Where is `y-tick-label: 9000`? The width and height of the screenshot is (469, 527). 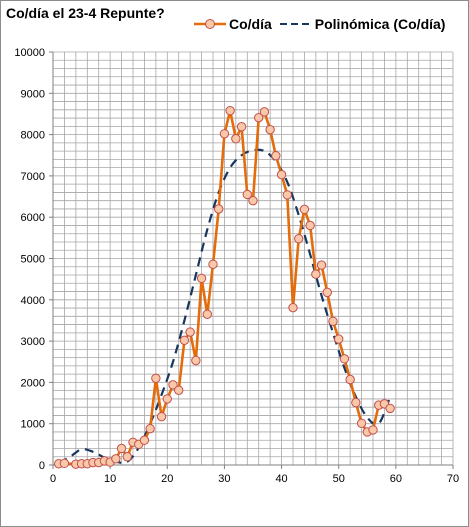
y-tick-label: 9000 is located at coordinates (33, 94).